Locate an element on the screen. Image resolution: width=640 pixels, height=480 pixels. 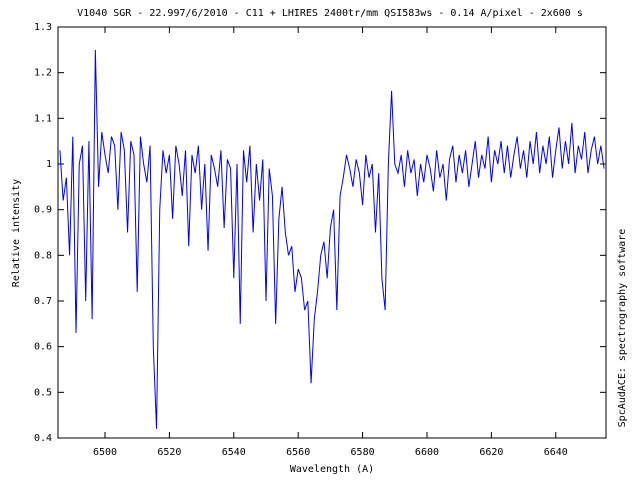
x-tick-label: 6540 is located at coordinates (234, 452).